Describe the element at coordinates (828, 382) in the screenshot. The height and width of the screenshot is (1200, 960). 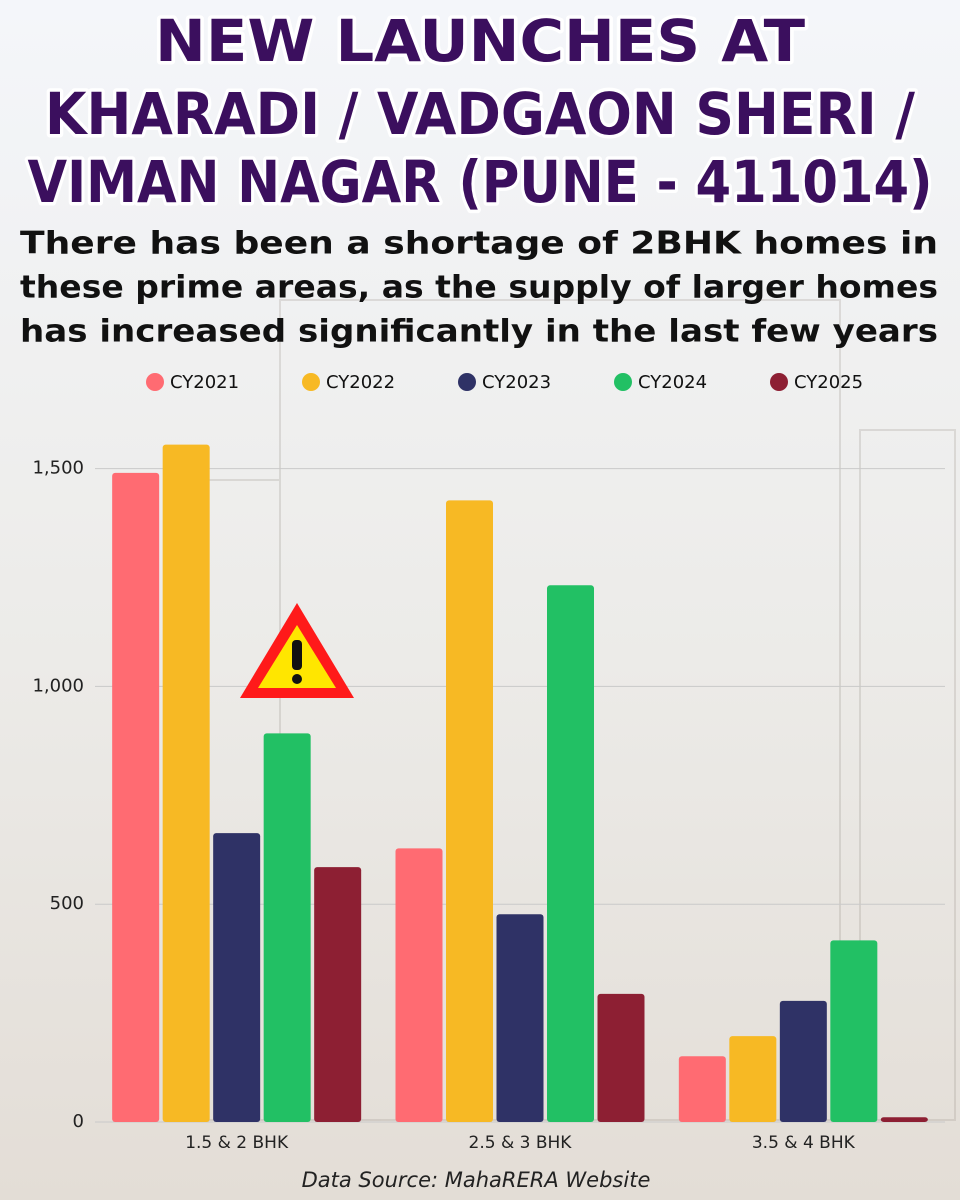
I see `legend-label: CY2025` at that location.